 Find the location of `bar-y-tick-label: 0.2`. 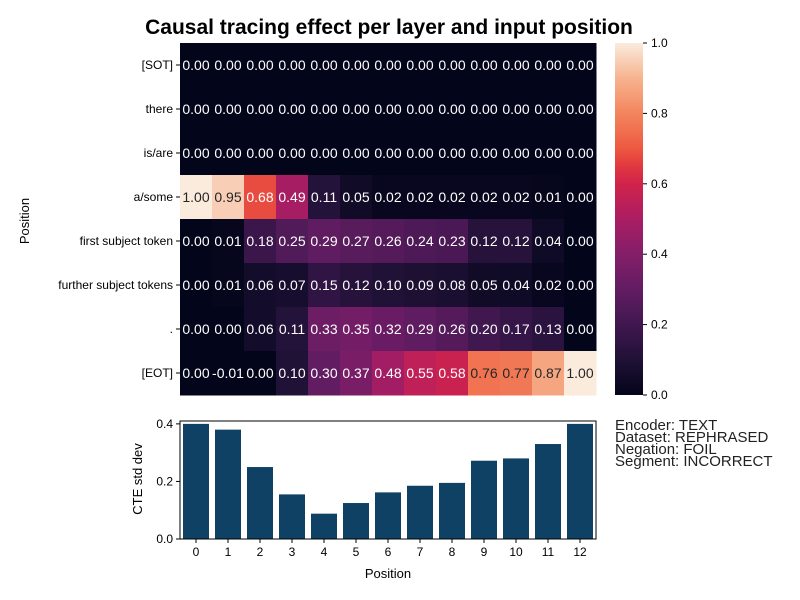

bar-y-tick-label: 0.2 is located at coordinates (164, 481).